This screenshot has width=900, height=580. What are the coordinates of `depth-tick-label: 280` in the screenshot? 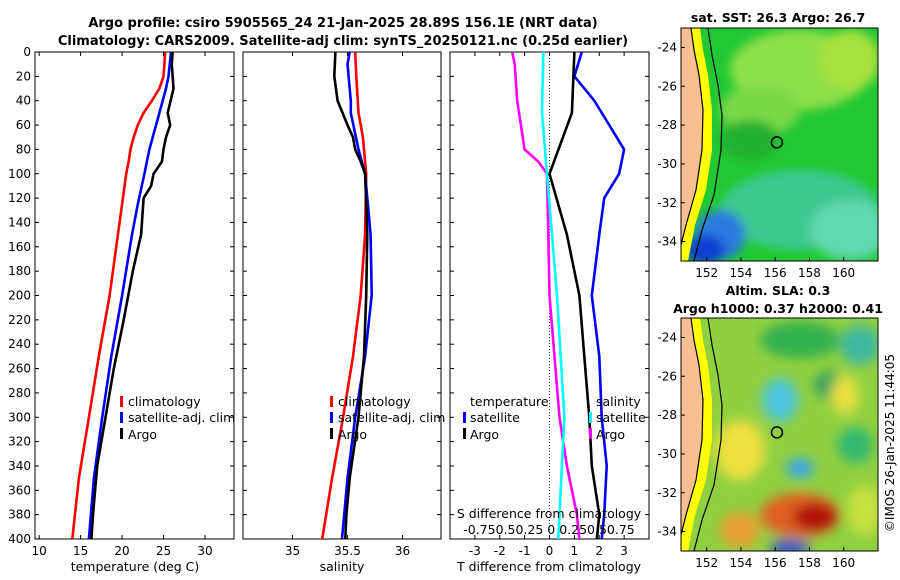 It's located at (19, 393).